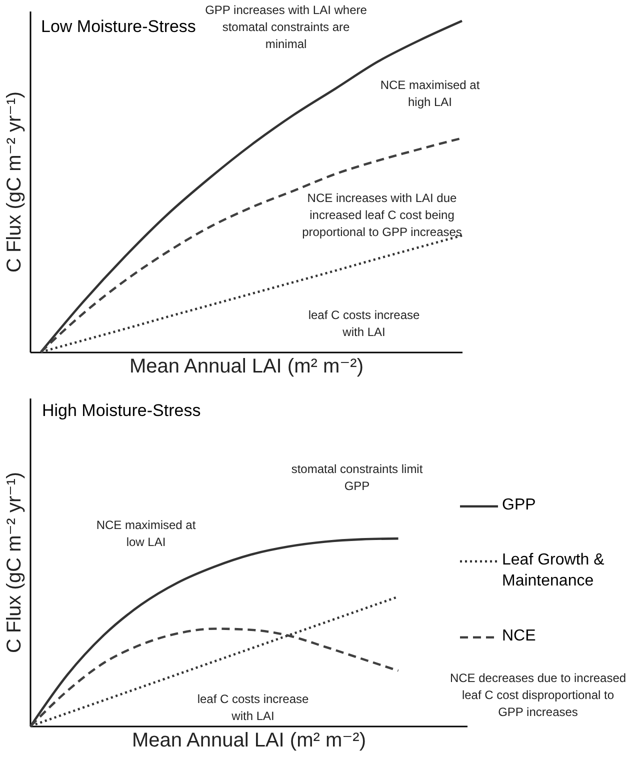 The image size is (637, 781). What do you see at coordinates (382, 215) in the screenshot?
I see `annotation: NCE increases with LAI due increased leaf C cost being proportional to GPP increases` at bounding box center [382, 215].